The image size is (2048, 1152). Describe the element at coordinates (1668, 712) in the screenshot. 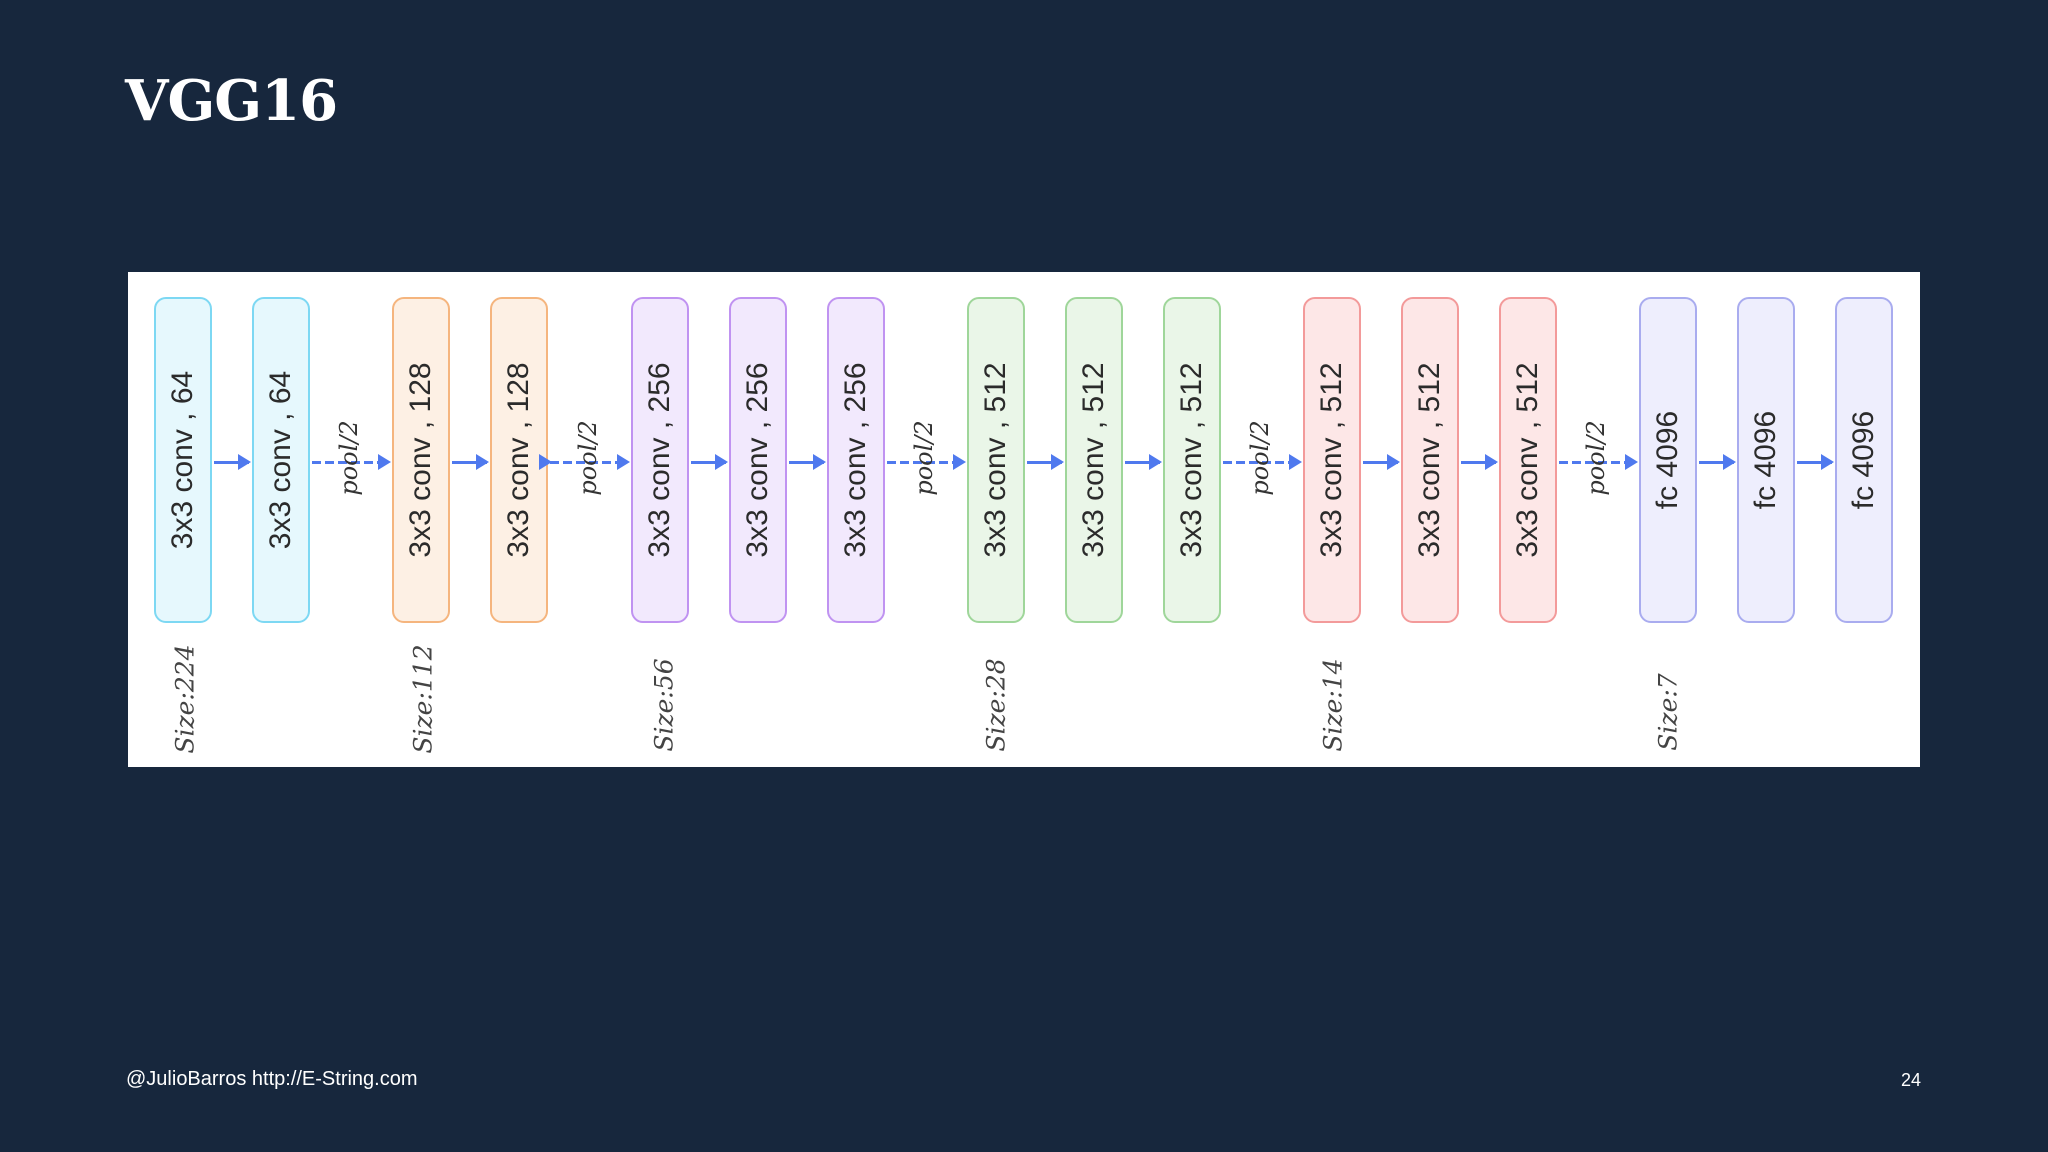

I see `size-label: Size:7` at that location.